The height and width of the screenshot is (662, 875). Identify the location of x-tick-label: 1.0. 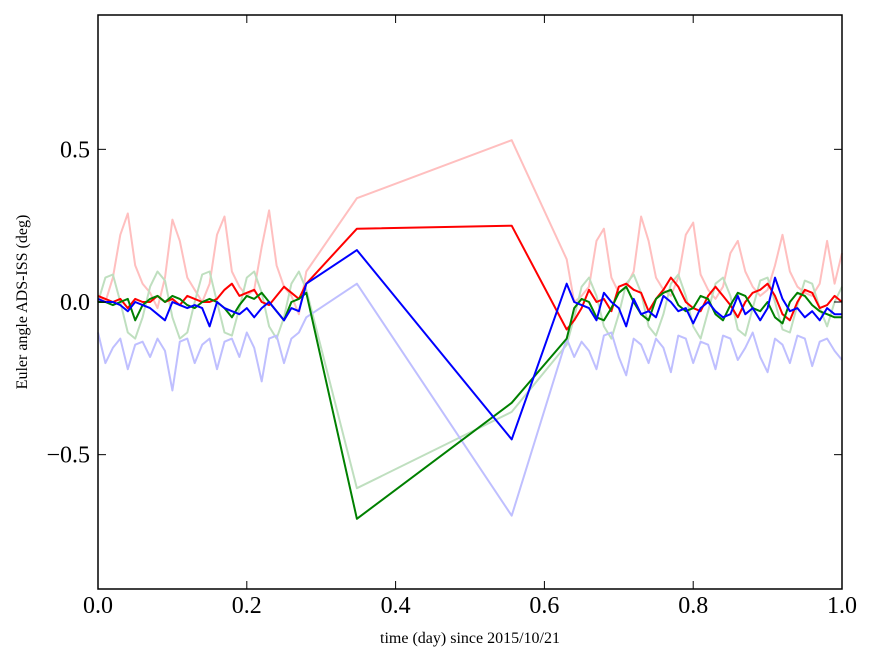
(842, 606).